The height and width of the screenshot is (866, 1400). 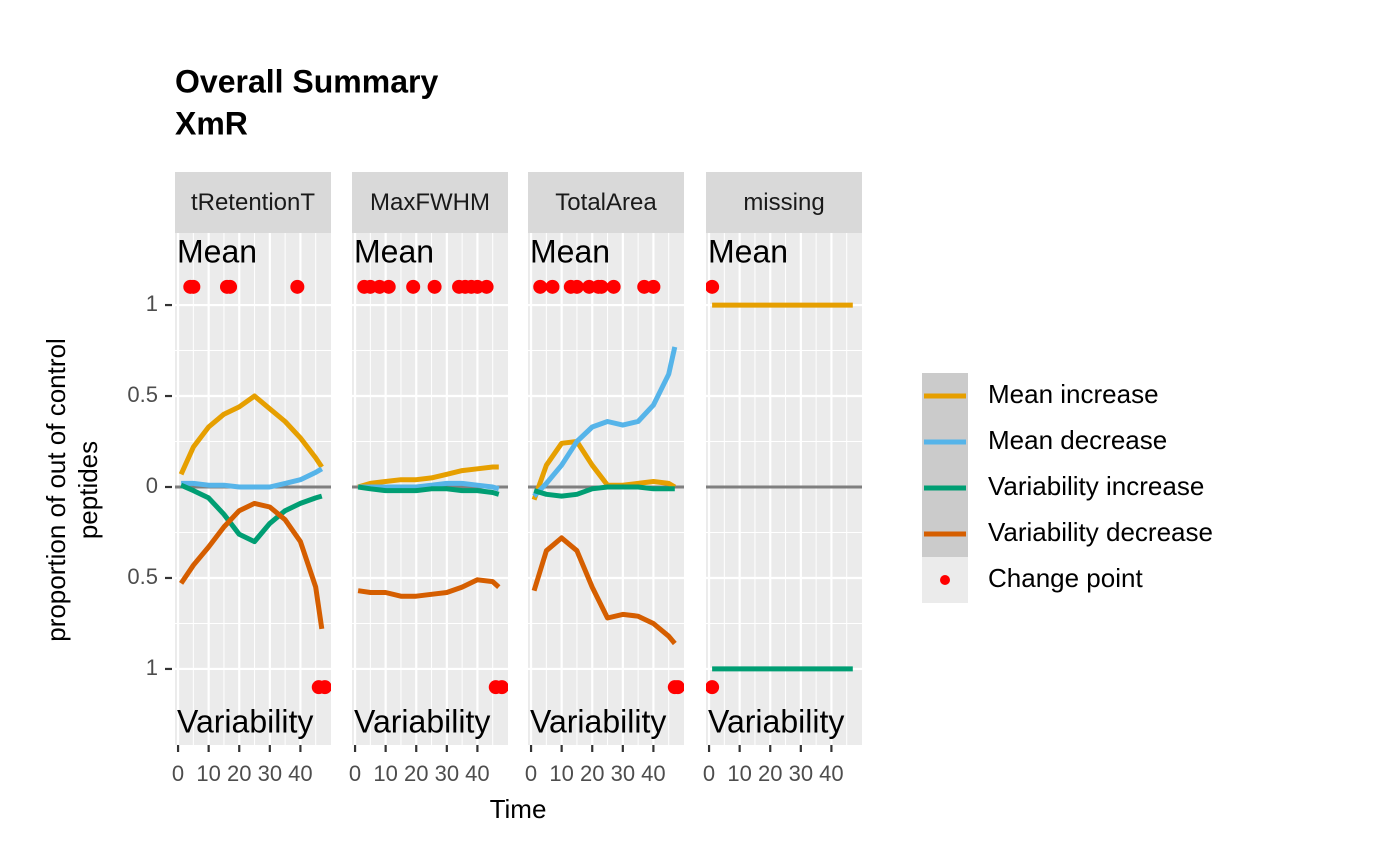 I want to click on strip-label: tRetentionT, so click(x=253, y=202).